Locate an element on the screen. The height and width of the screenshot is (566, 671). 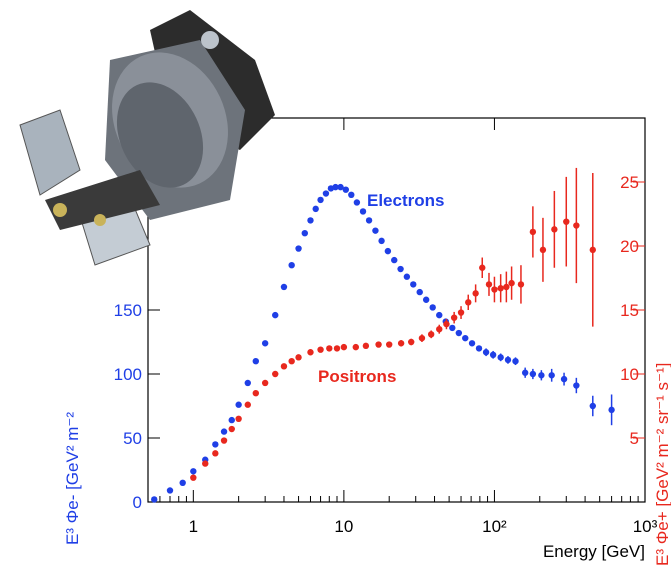
y-tick-label: 50 is located at coordinates (132, 438).